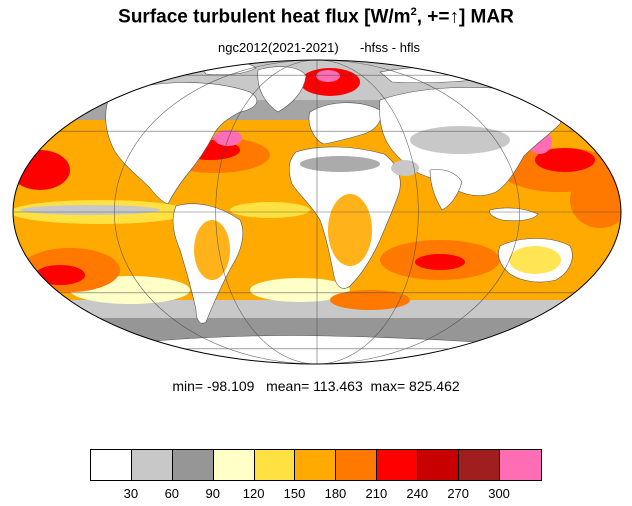 The width and height of the screenshot is (632, 506). Describe the element at coordinates (499, 493) in the screenshot. I see `colorbar-tick-label: 300` at that location.